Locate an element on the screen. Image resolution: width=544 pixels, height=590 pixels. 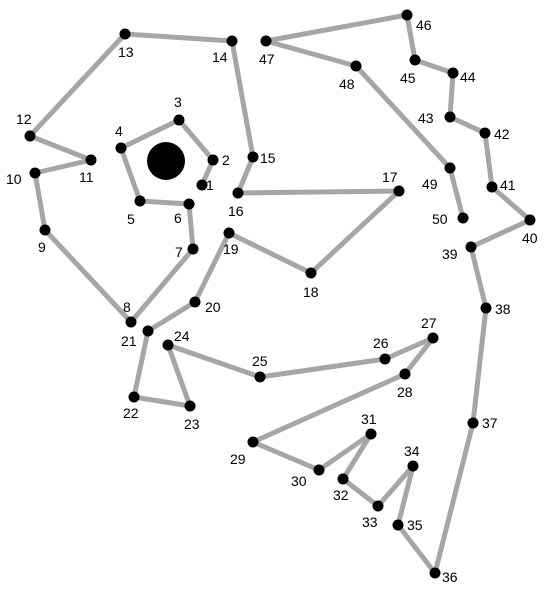
dot-label-40: 40 is located at coordinates (530, 238).